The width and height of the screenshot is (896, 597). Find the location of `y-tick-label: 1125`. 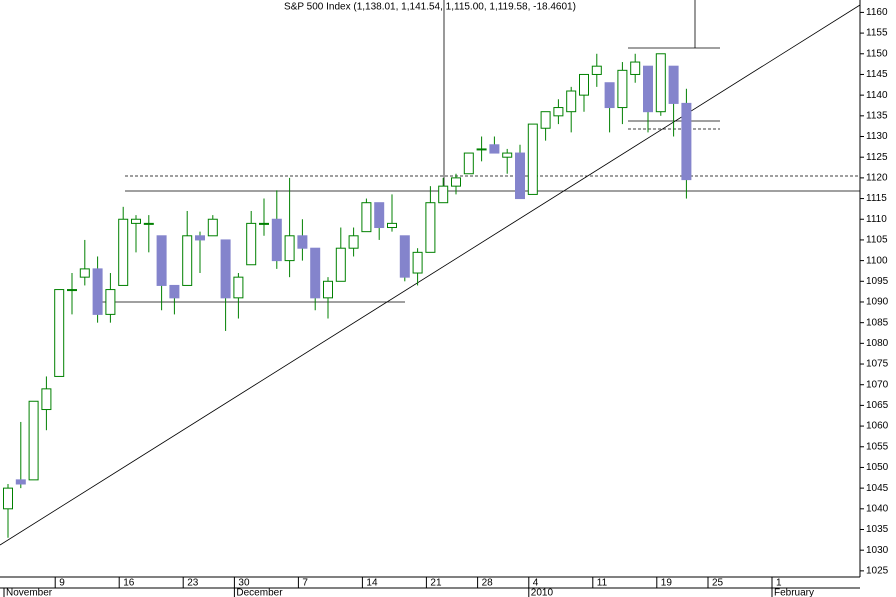

y-tick-label: 1125 is located at coordinates (877, 157).